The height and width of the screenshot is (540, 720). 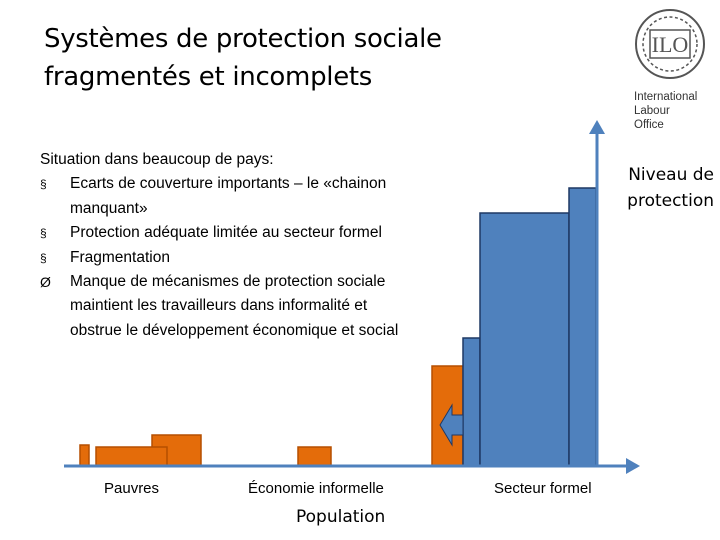 I want to click on slide-title-line2: fragmentés et incomplets, so click(x=208, y=77).